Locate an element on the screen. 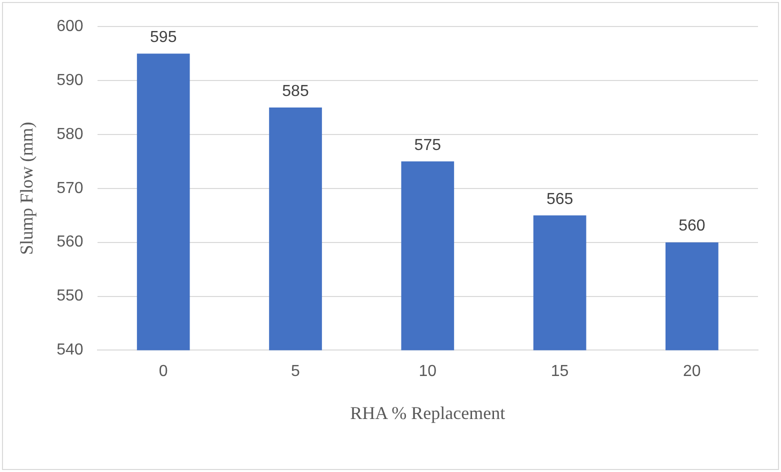  y-tick-label: 550 is located at coordinates (70, 296).